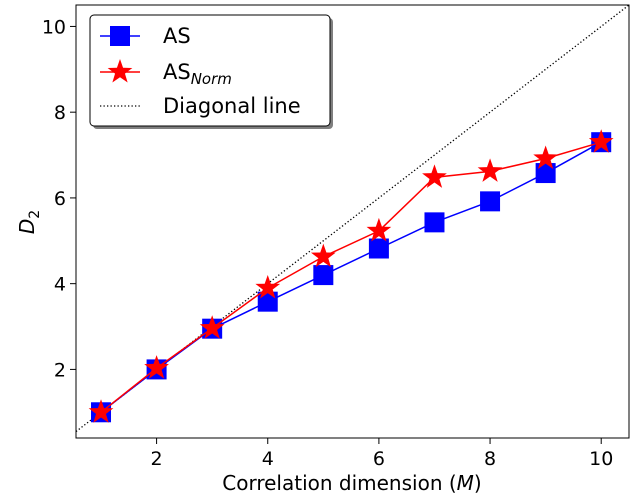  Describe the element at coordinates (29, 222) in the screenshot. I see `y-axis-label: D2` at that location.